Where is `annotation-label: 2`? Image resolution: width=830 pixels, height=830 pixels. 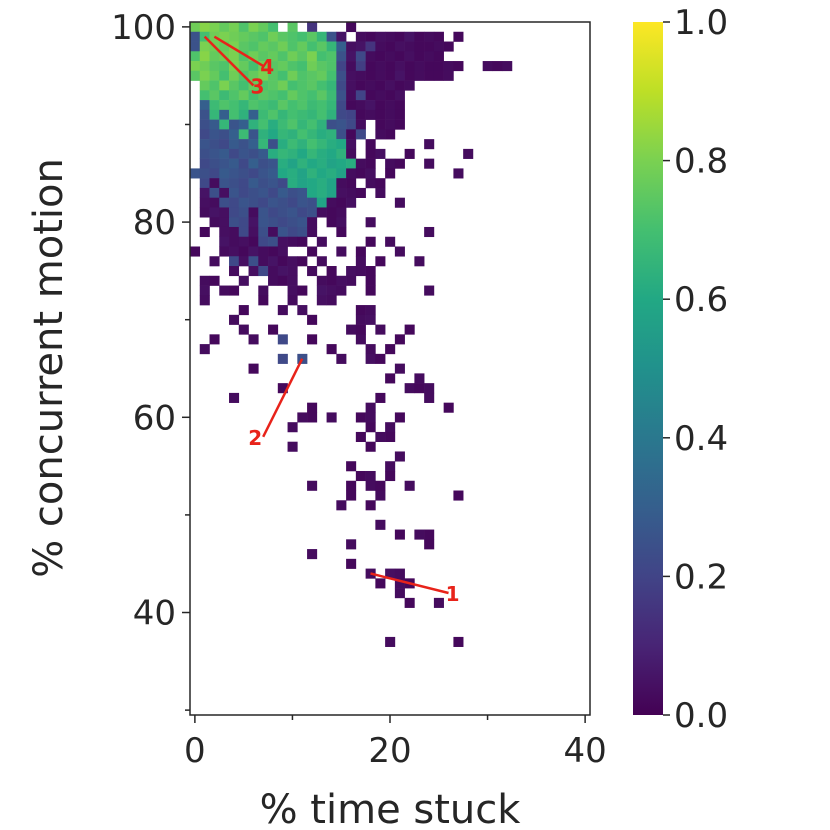
annotation-label: 2 is located at coordinates (255, 438).